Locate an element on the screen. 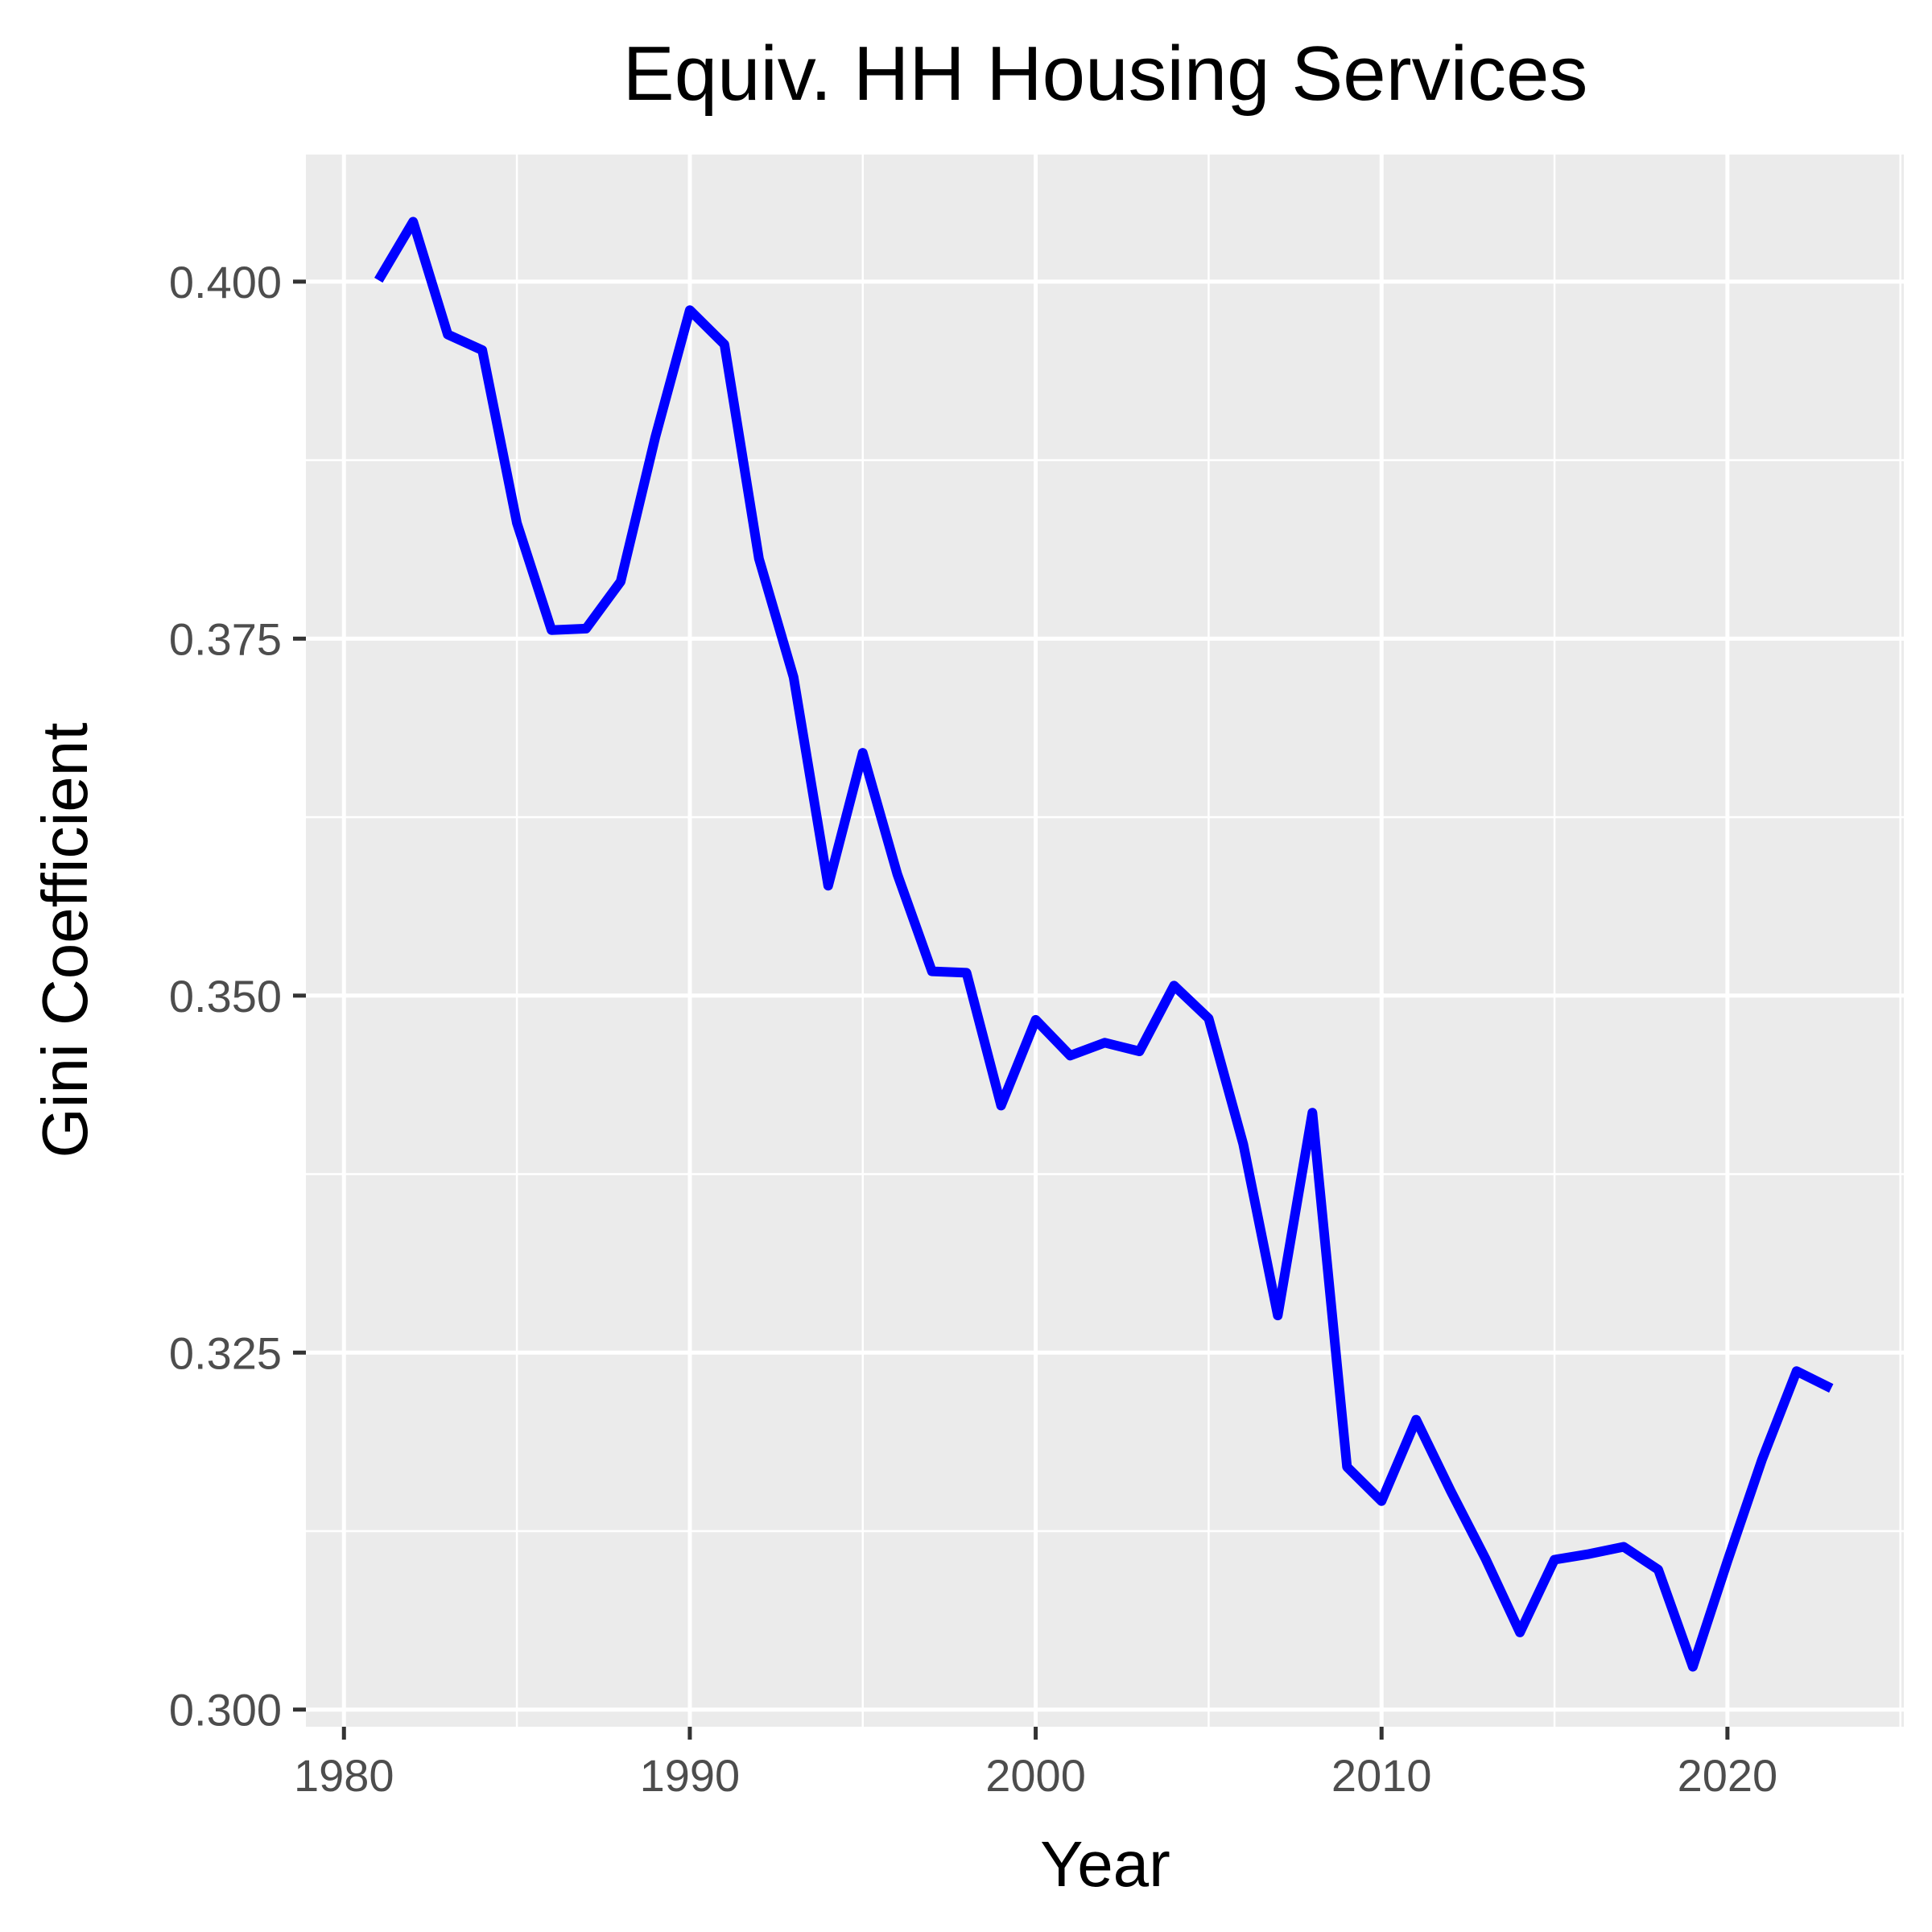 The height and width of the screenshot is (1932, 1932). data-point-2003 is located at coordinates (1139, 1051).